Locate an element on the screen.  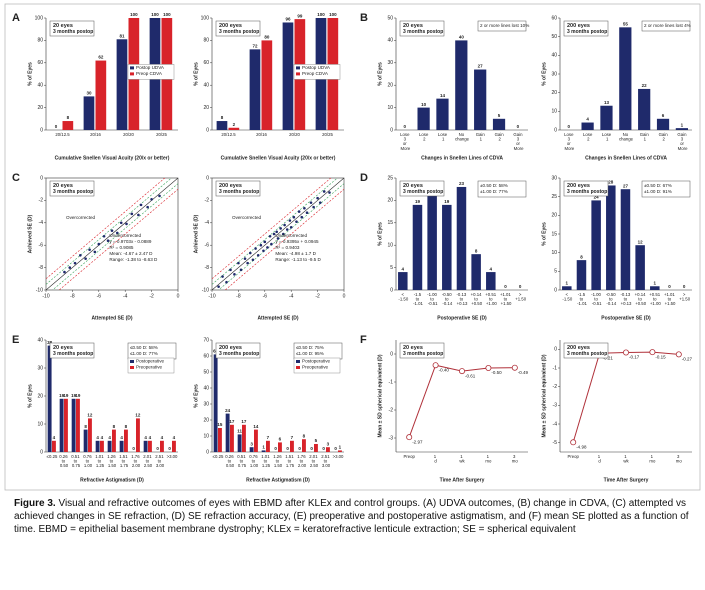
x-tick-label: 20/20 is located at coordinates (294, 134).